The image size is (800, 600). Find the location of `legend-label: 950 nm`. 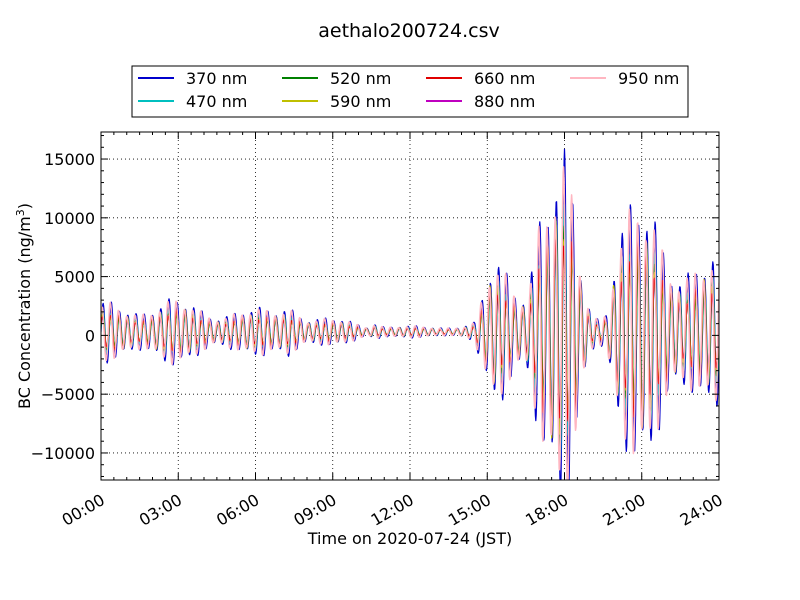

legend-label: 950 nm is located at coordinates (648, 78).